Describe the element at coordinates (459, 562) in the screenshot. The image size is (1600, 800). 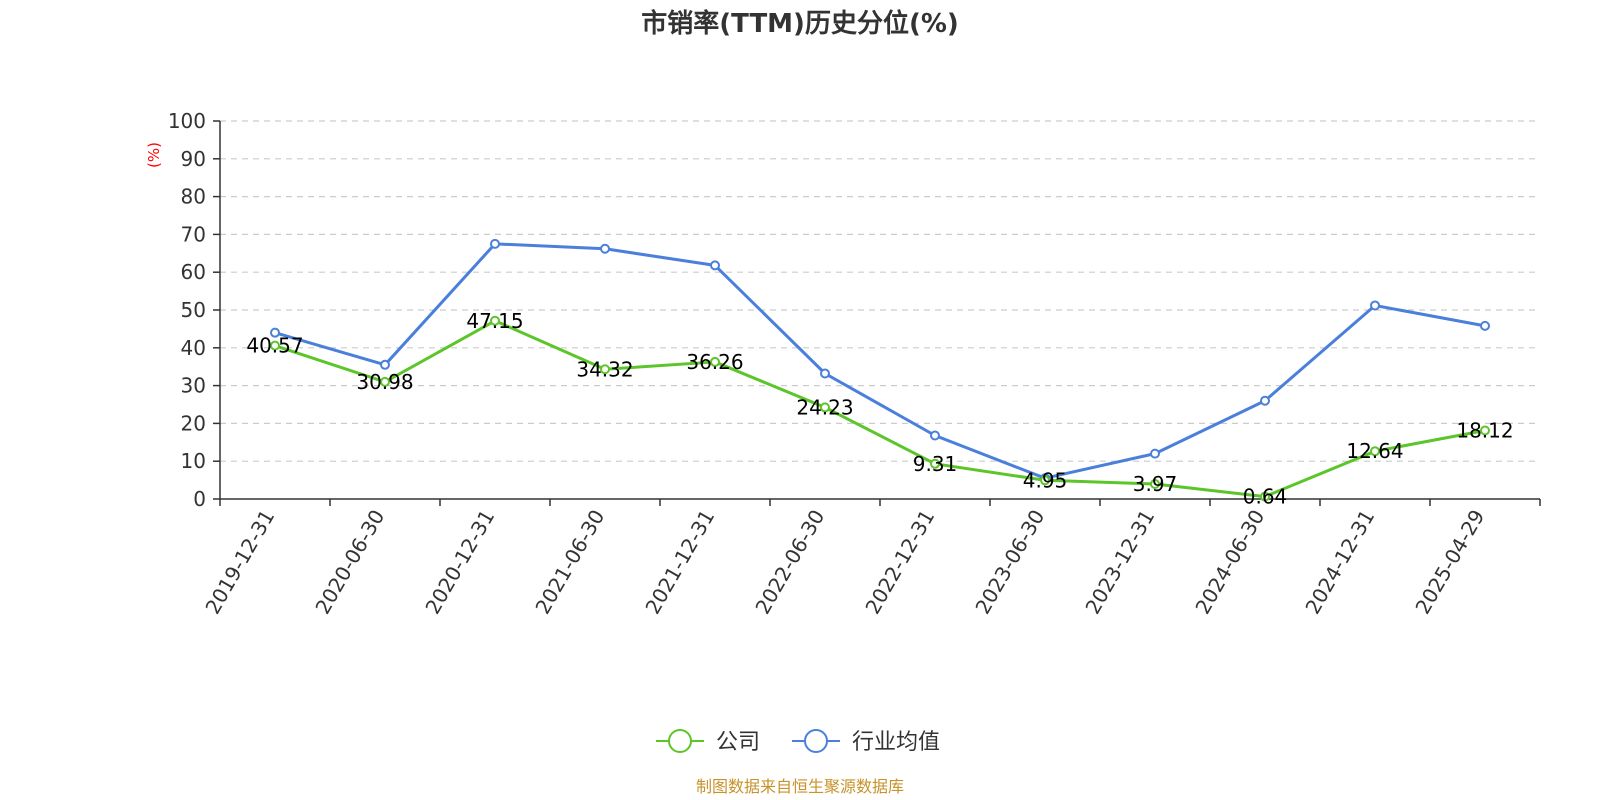
I see `x-tick-label: 2020-12-31` at that location.